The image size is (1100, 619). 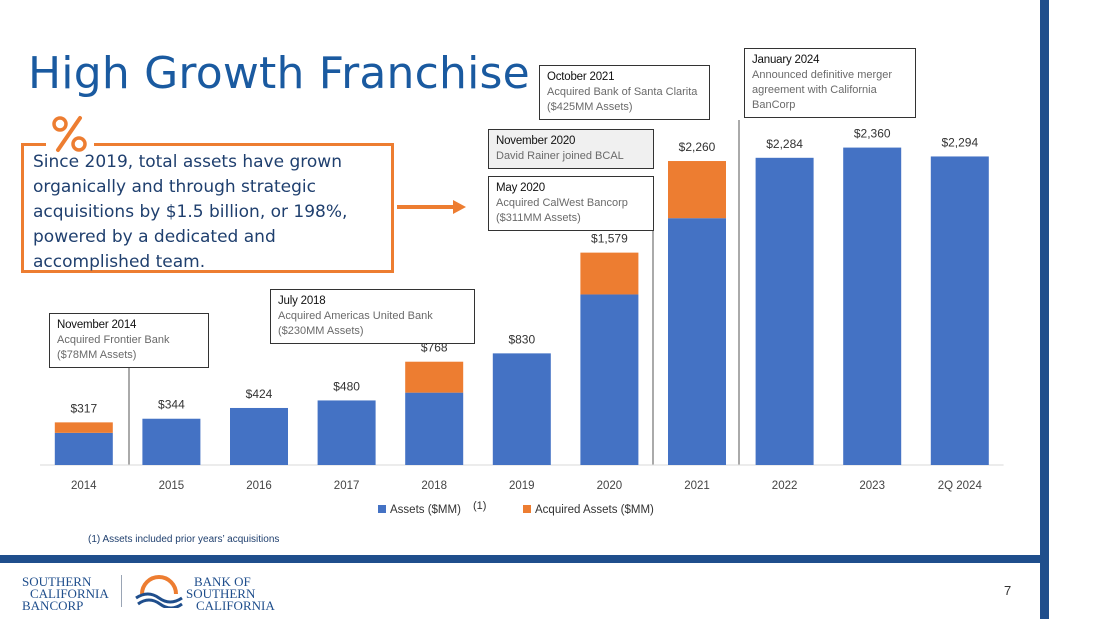 What do you see at coordinates (347, 486) in the screenshot?
I see `x-tick-label: 2017` at bounding box center [347, 486].